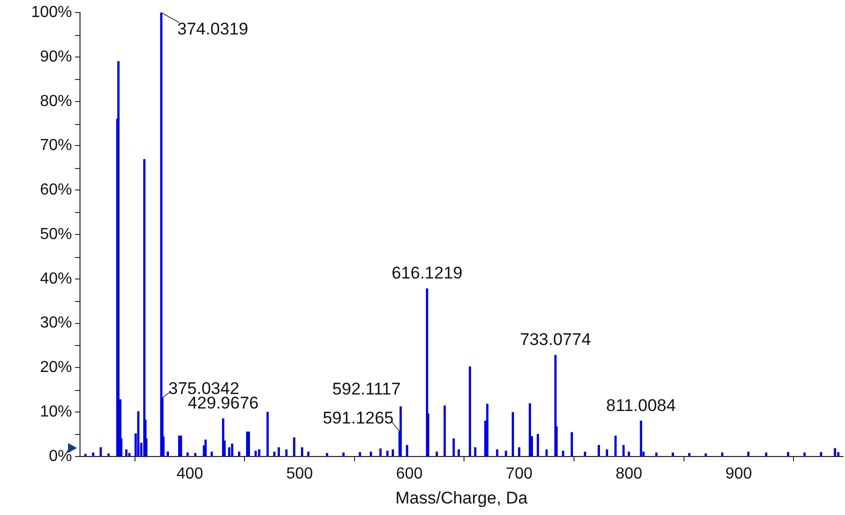 The width and height of the screenshot is (845, 515). What do you see at coordinates (358, 418) in the screenshot?
I see `annotation: 591.1265` at bounding box center [358, 418].